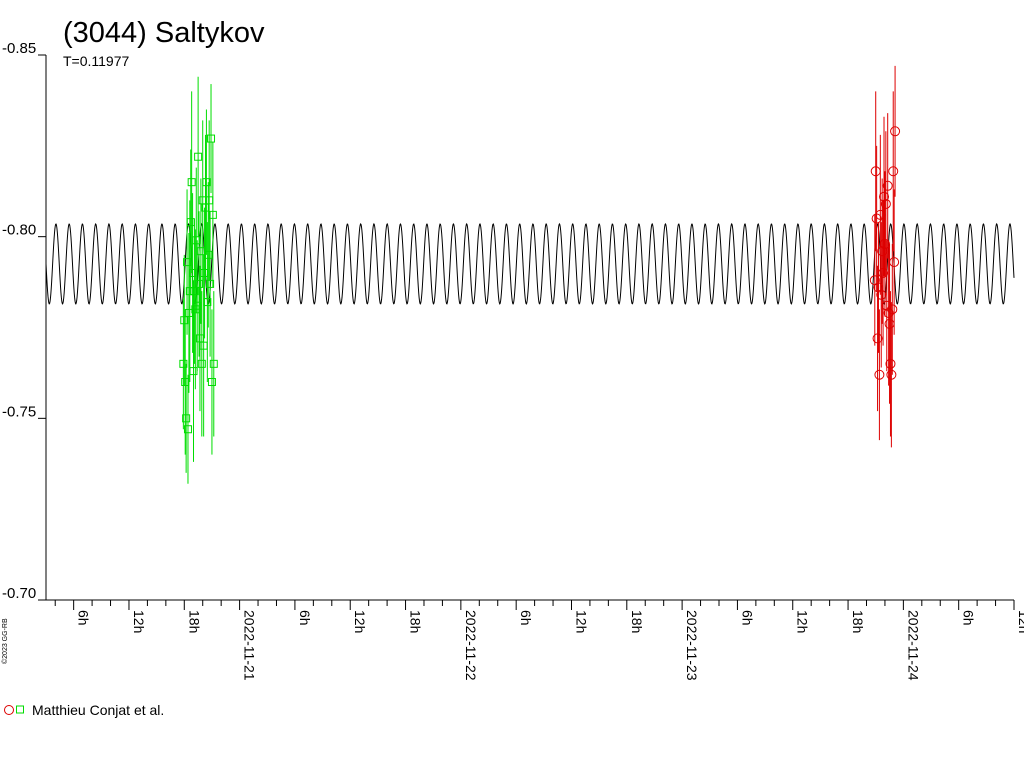 This screenshot has height=768, width=1024. I want to click on series-green, so click(198, 280).